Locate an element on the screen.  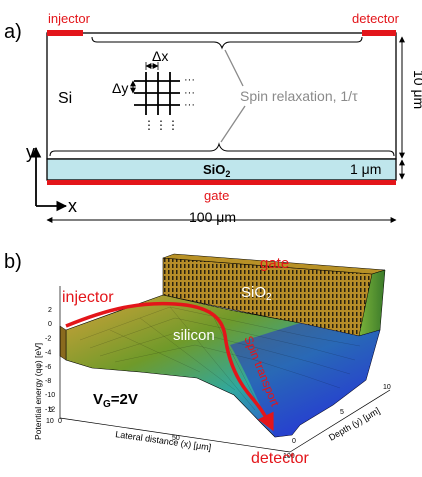
leader-bottom is located at coordinates (233, 124).